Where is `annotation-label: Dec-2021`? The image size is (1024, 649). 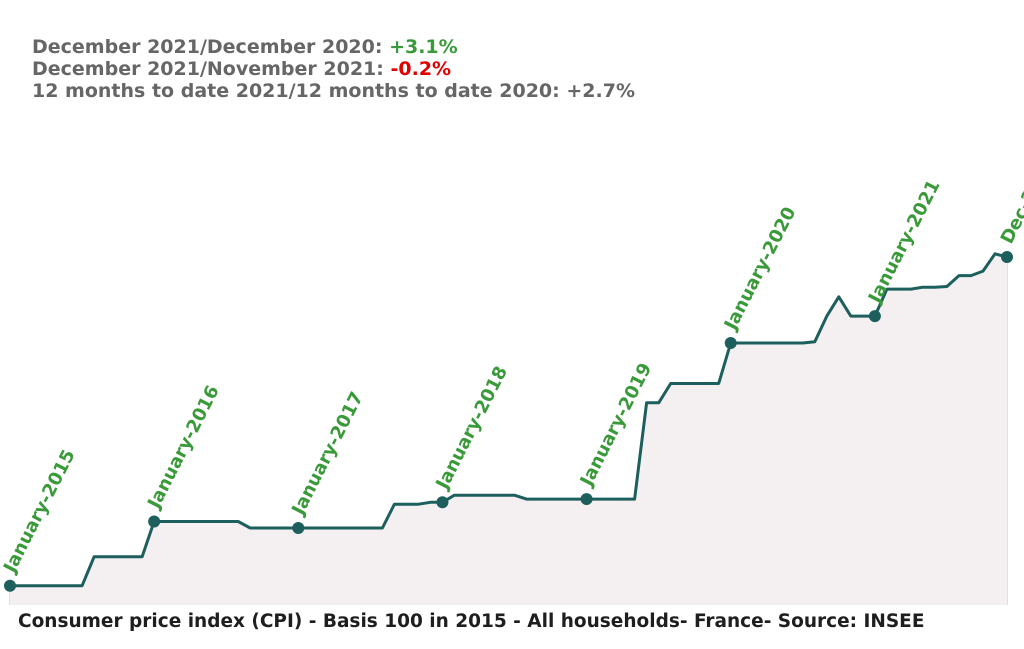 annotation-label: Dec-2021 is located at coordinates (1010, 200).